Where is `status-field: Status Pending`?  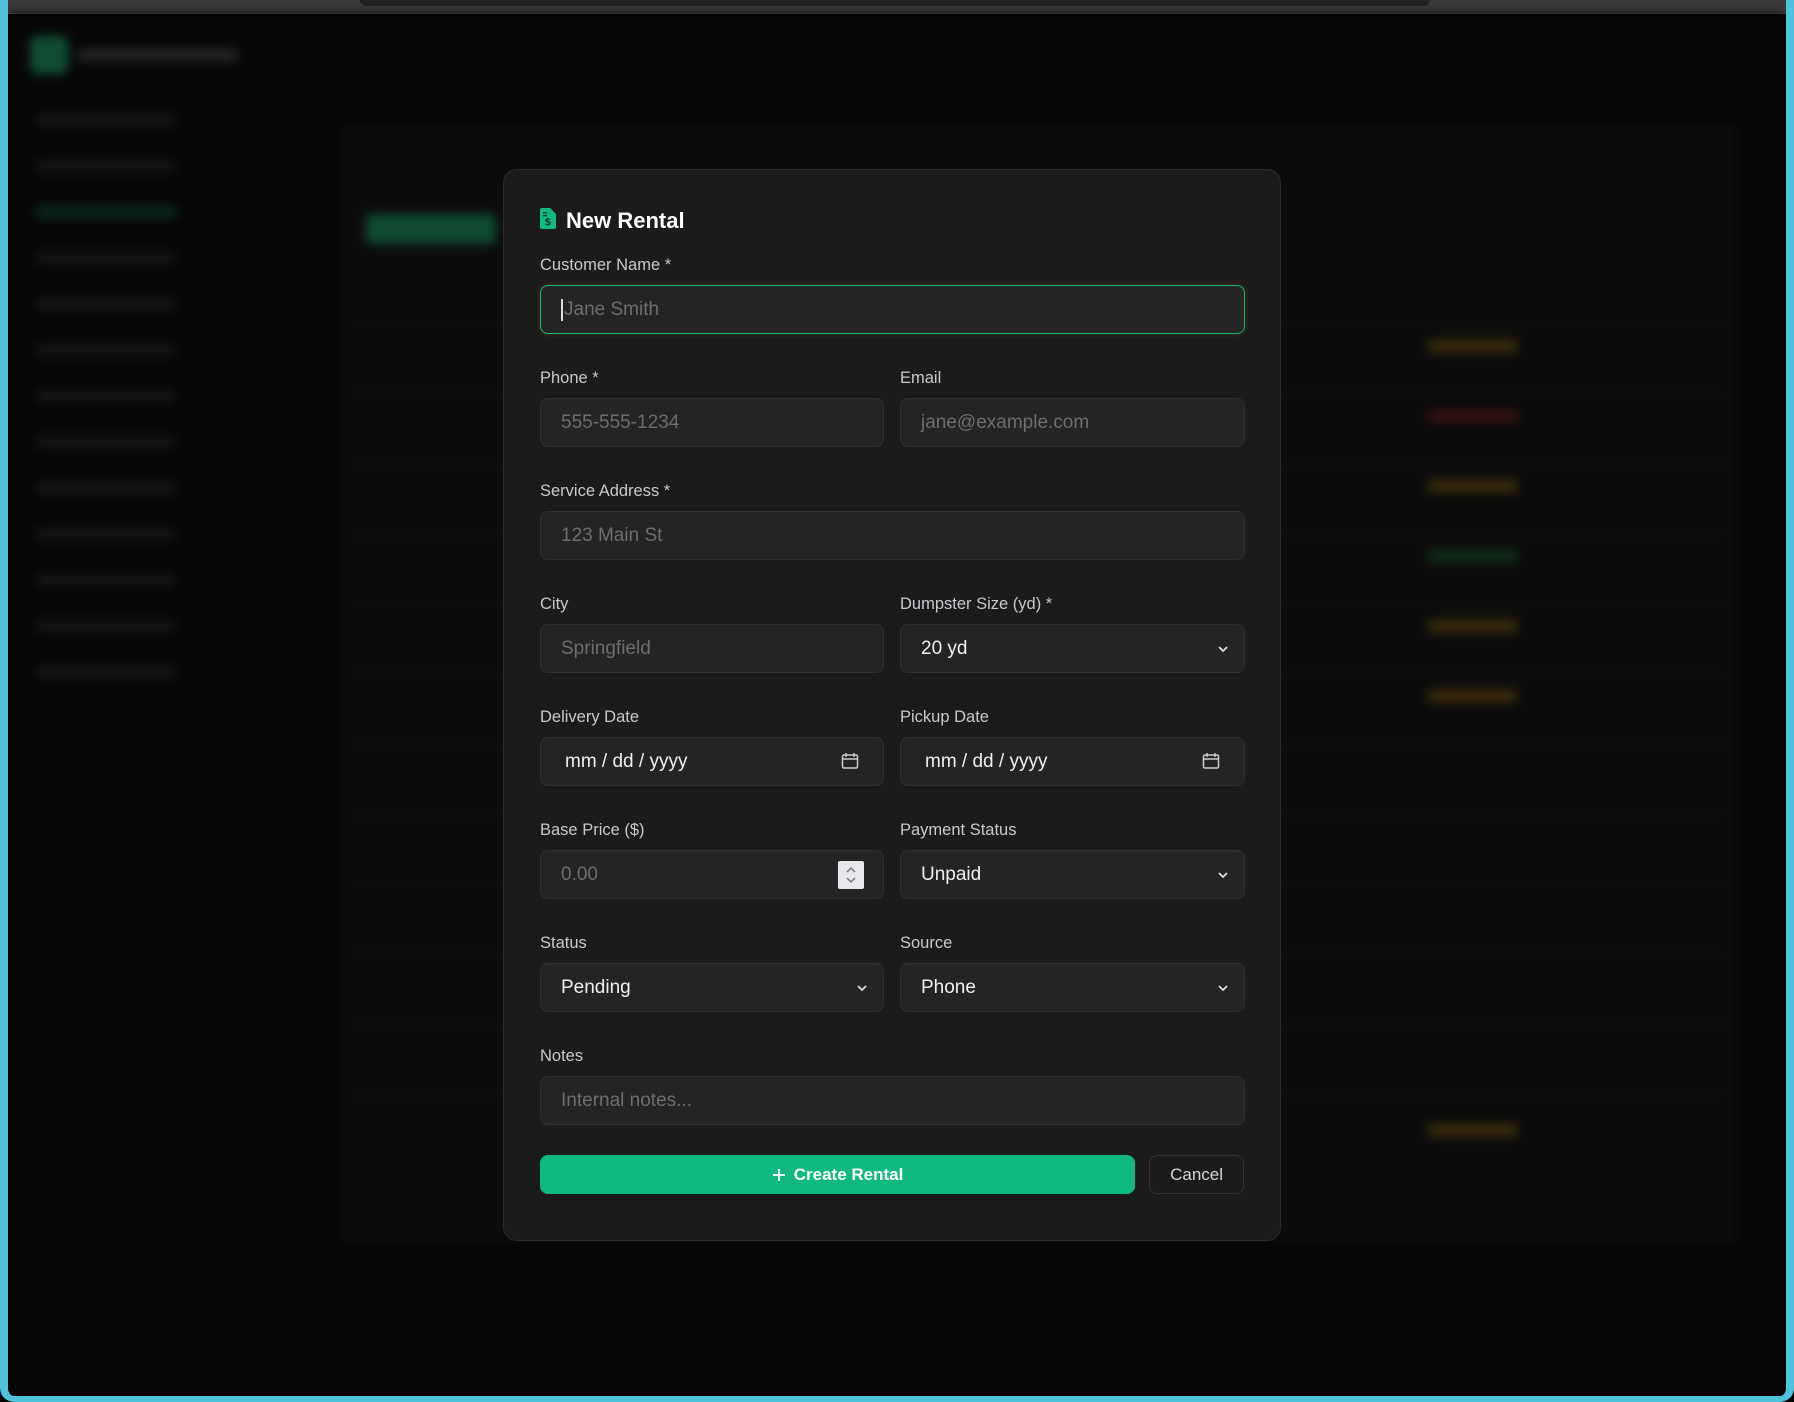 status-field: Status Pending is located at coordinates (712, 983).